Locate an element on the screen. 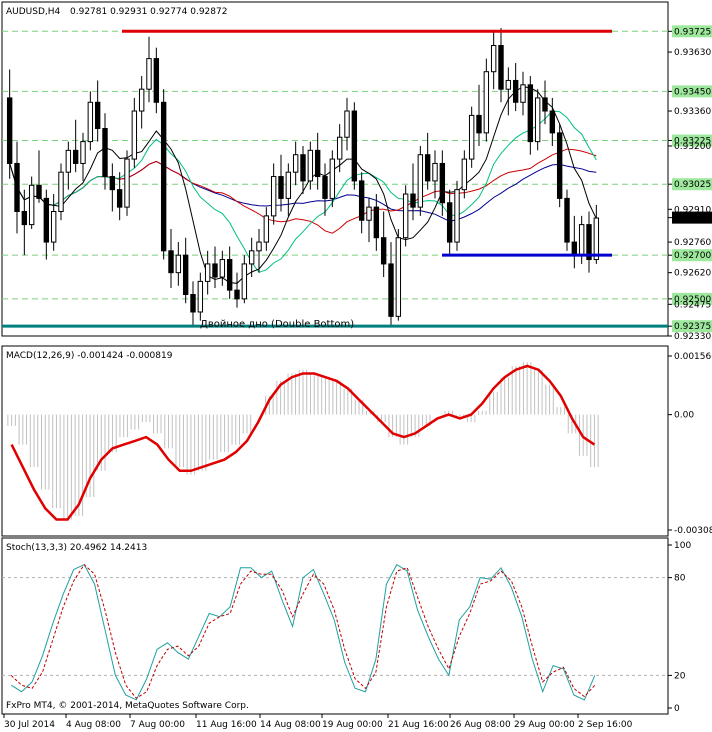 This screenshot has width=712, height=732. x-tick-label: 21 Aug 16:00 is located at coordinates (418, 725).